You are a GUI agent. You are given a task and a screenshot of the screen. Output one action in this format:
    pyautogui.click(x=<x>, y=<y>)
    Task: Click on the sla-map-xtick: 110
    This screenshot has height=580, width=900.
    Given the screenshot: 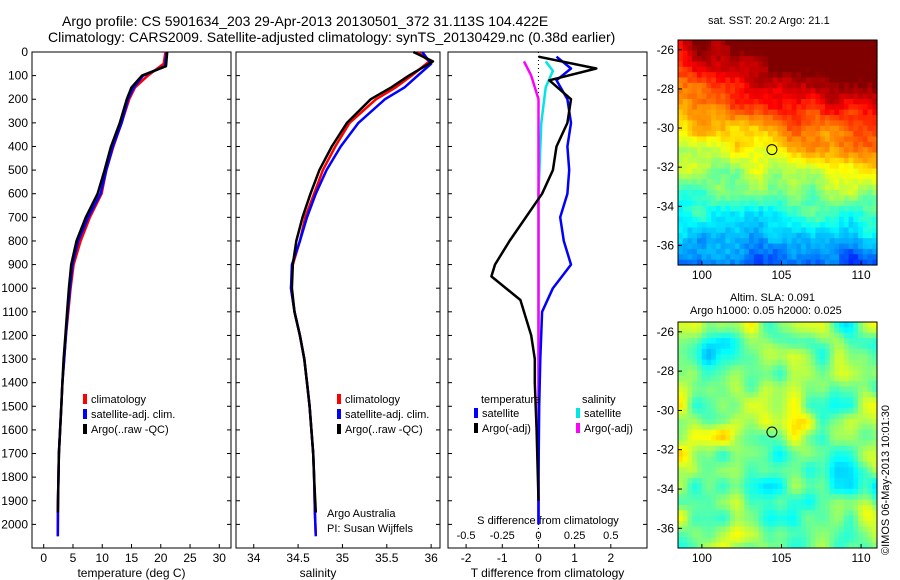 What is the action you would take?
    pyautogui.click(x=861, y=558)
    